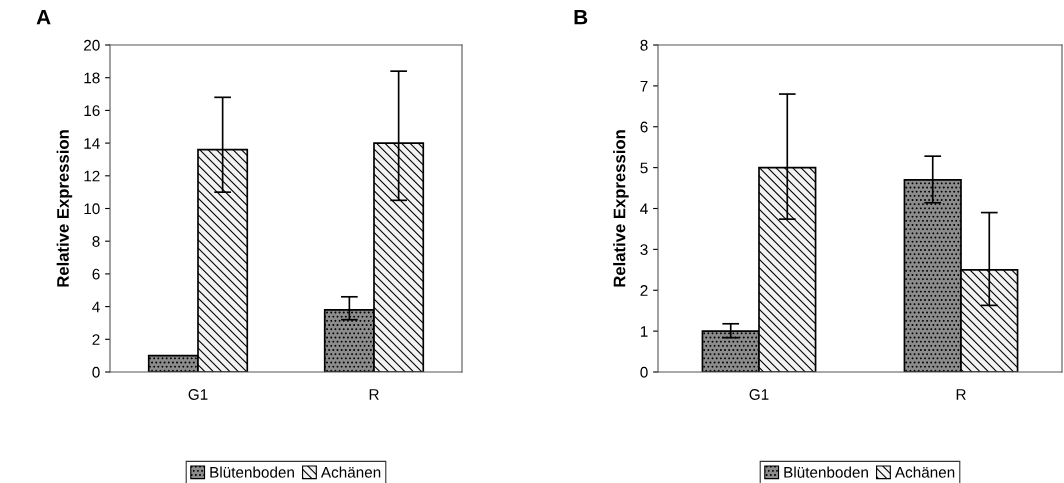 Image resolution: width=1064 pixels, height=483 pixels. What do you see at coordinates (644, 86) in the screenshot?
I see `y-tick-label: 7` at bounding box center [644, 86].